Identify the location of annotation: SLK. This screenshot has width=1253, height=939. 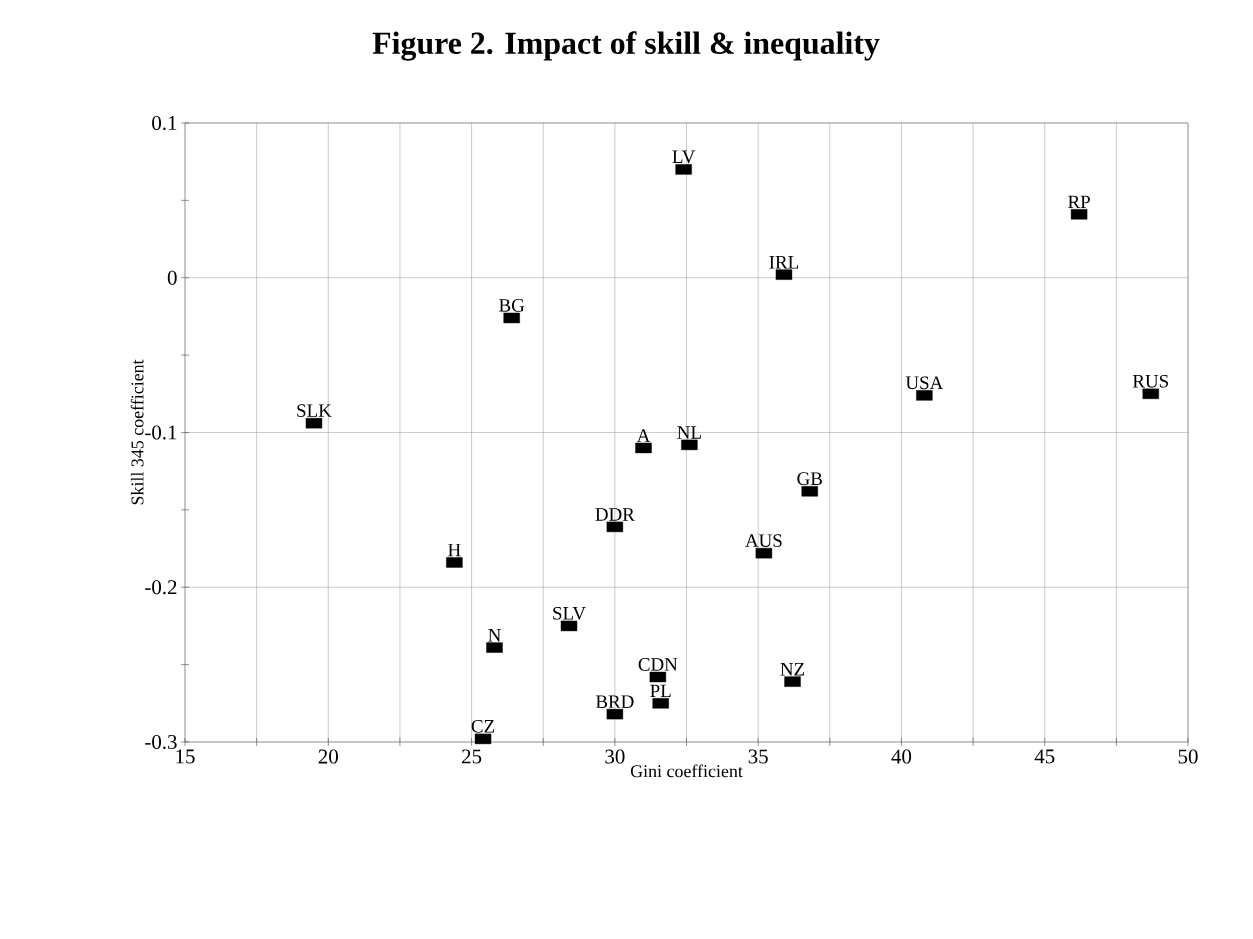
(314, 410).